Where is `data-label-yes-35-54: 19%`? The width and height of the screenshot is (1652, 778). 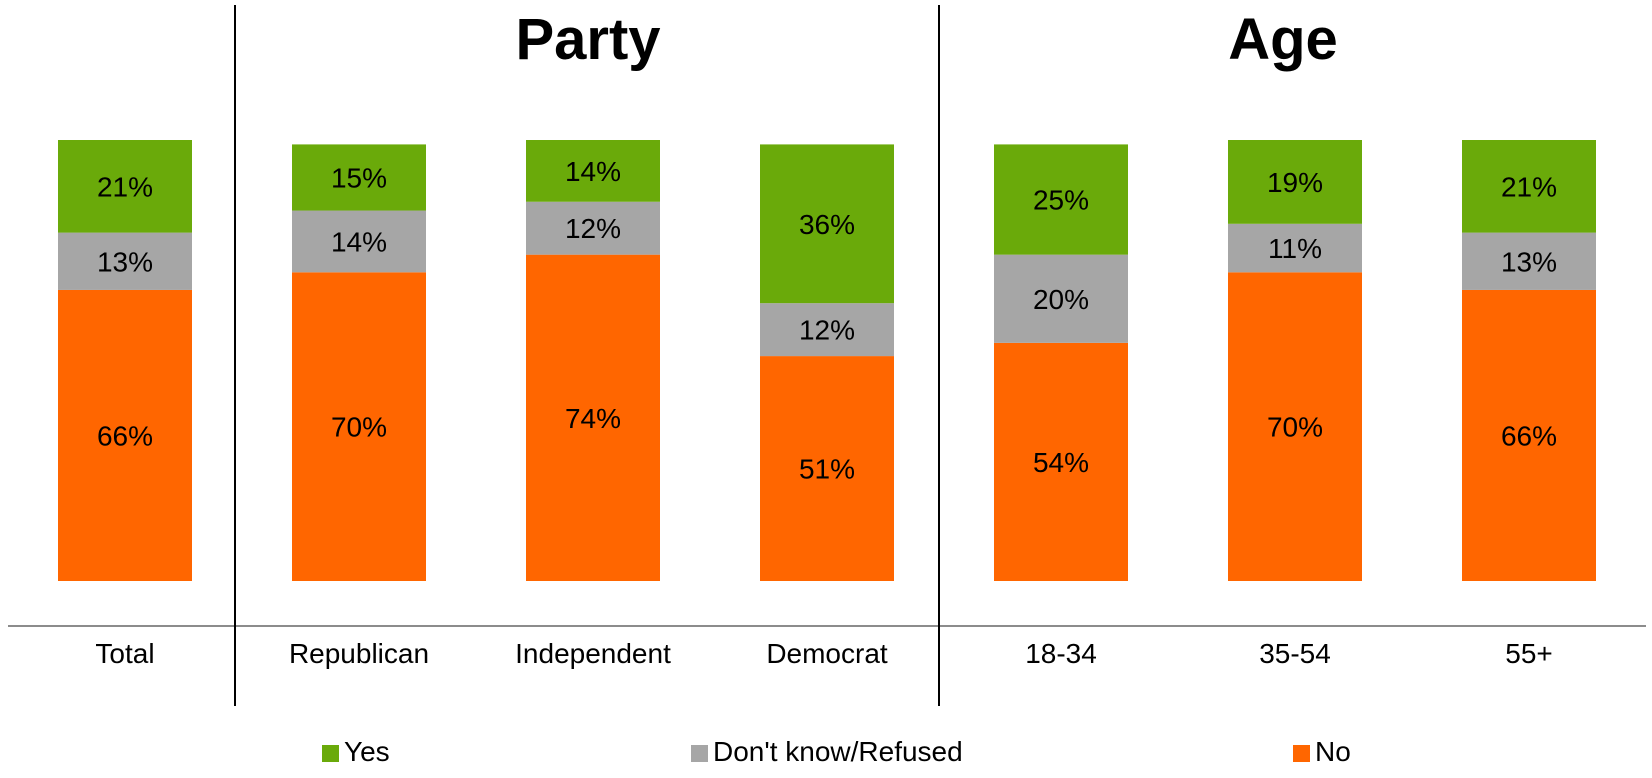
data-label-yes-35-54: 19% is located at coordinates (1295, 182).